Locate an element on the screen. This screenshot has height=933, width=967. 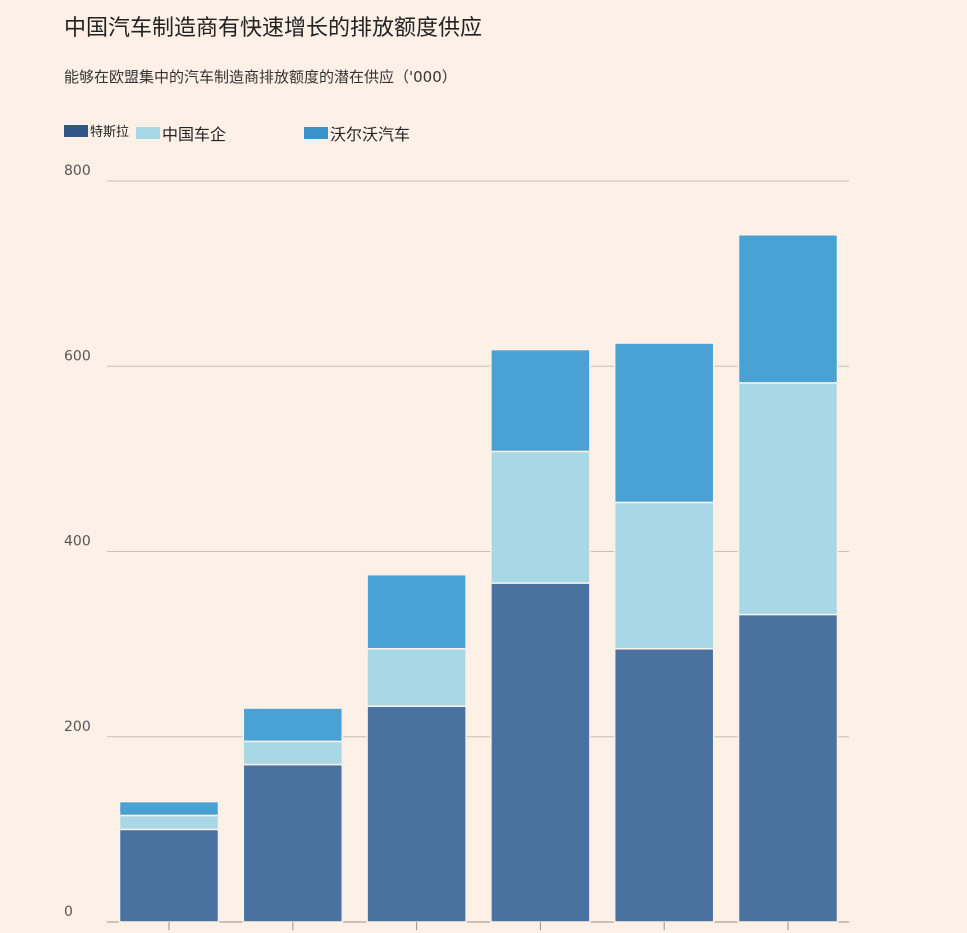
legend-swatch-volvo is located at coordinates (316, 133).